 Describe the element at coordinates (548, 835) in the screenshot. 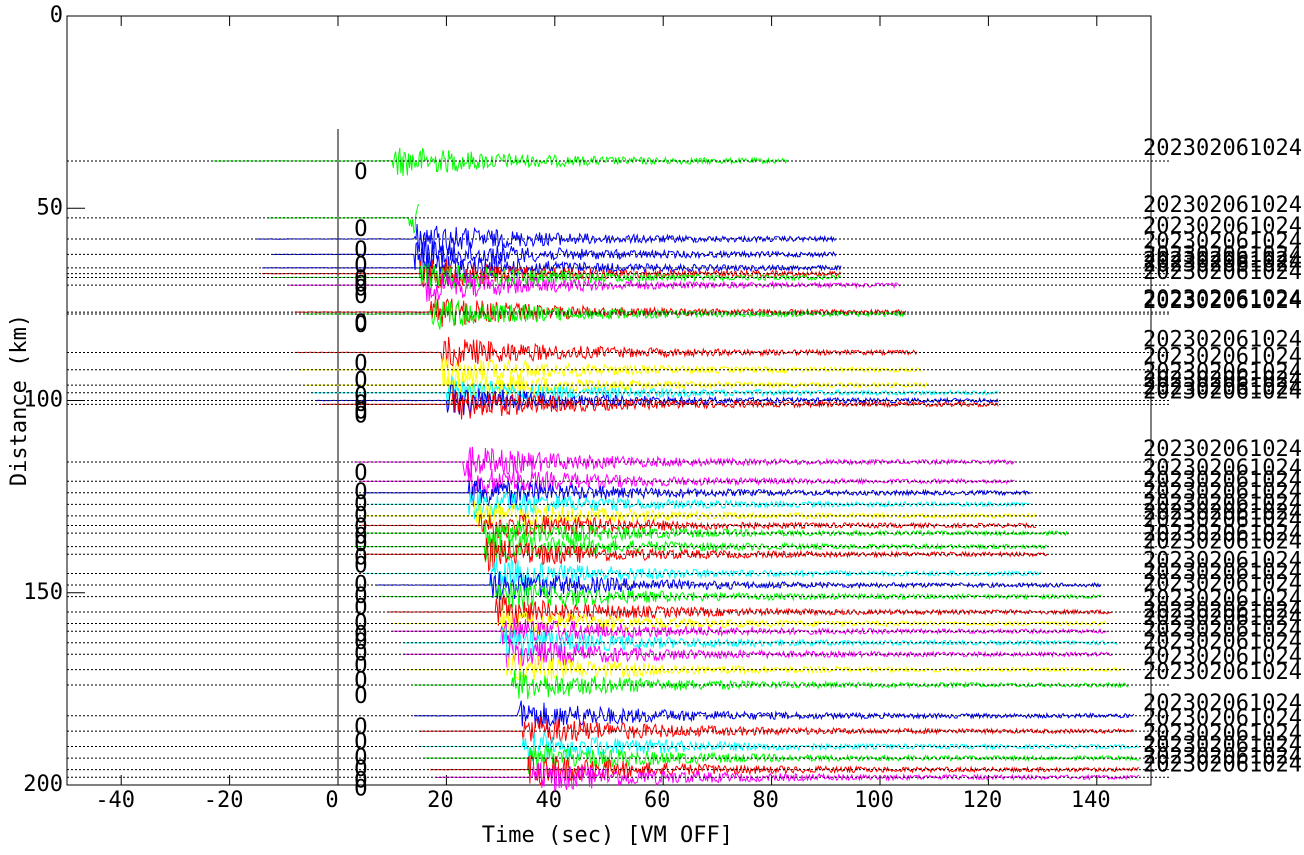

I see `x-axis-label: Time (sec)` at that location.